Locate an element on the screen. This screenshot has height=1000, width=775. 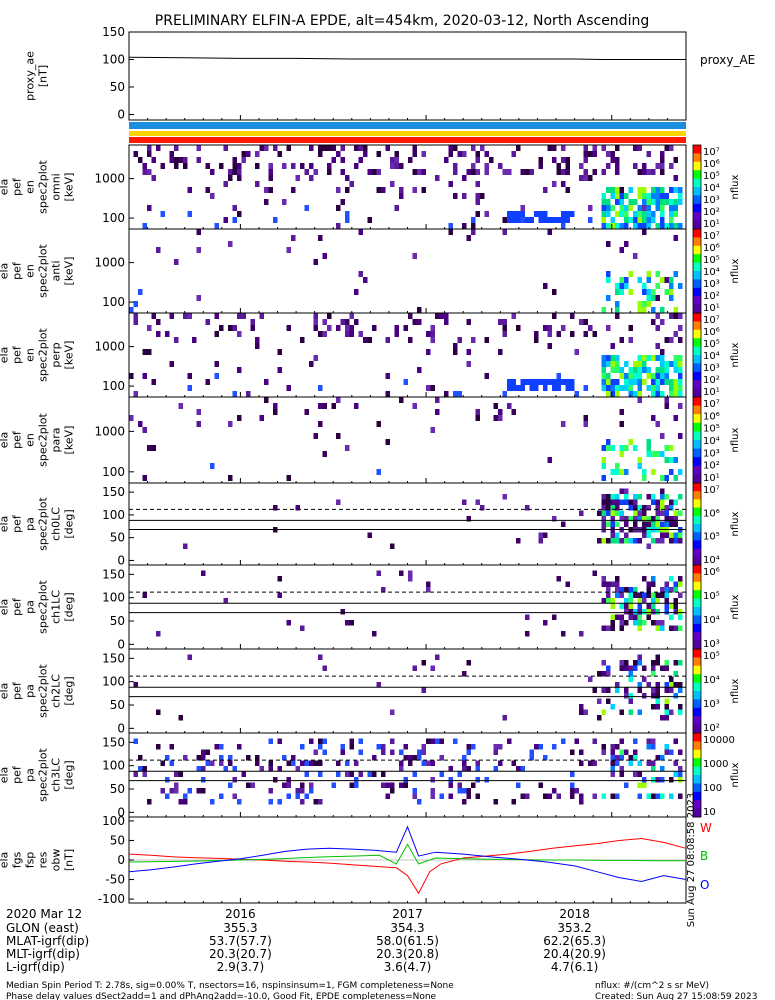
pa-ch1-colorbar-step is located at coordinates (697, 610).